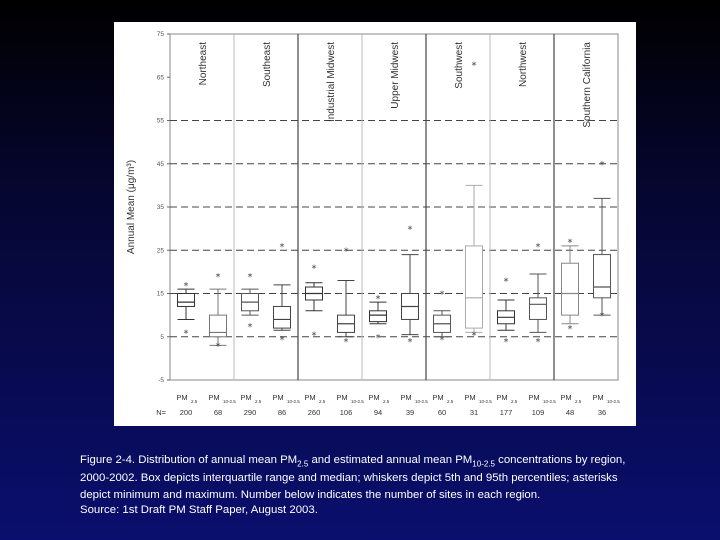 Image resolution: width=720 pixels, height=540 pixels. What do you see at coordinates (161, 207) in the screenshot?
I see `y-tick-label: 35` at bounding box center [161, 207].